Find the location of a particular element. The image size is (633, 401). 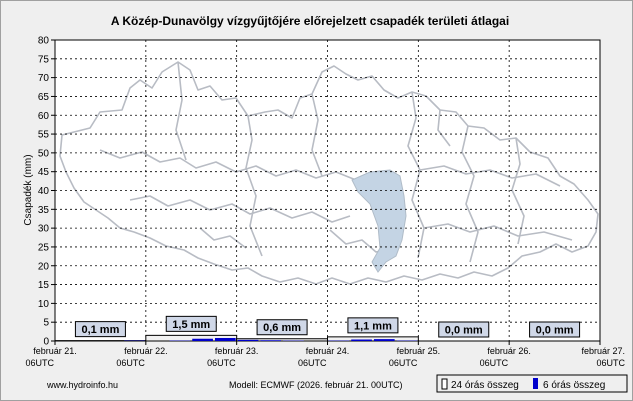

y-tick-label: 45 is located at coordinates (44, 172).